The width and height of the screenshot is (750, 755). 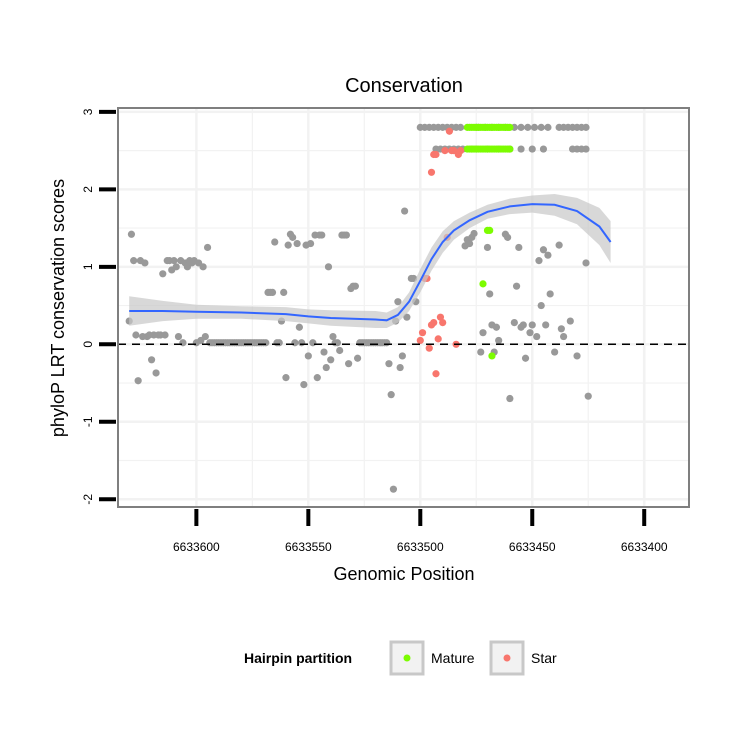 I want to click on x-tick-label: 6633450, so click(x=532, y=547).